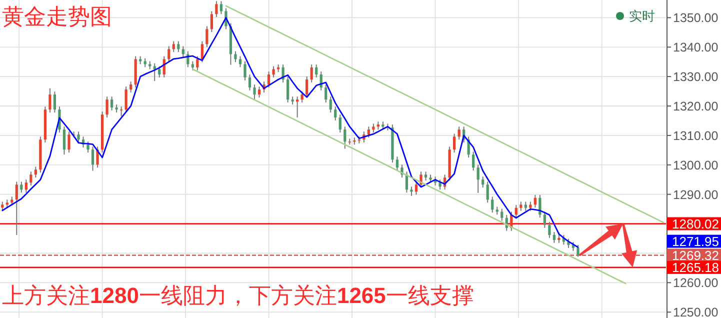  Describe the element at coordinates (695, 77) in the screenshot. I see `y-tick-label: 1330.00` at that location.